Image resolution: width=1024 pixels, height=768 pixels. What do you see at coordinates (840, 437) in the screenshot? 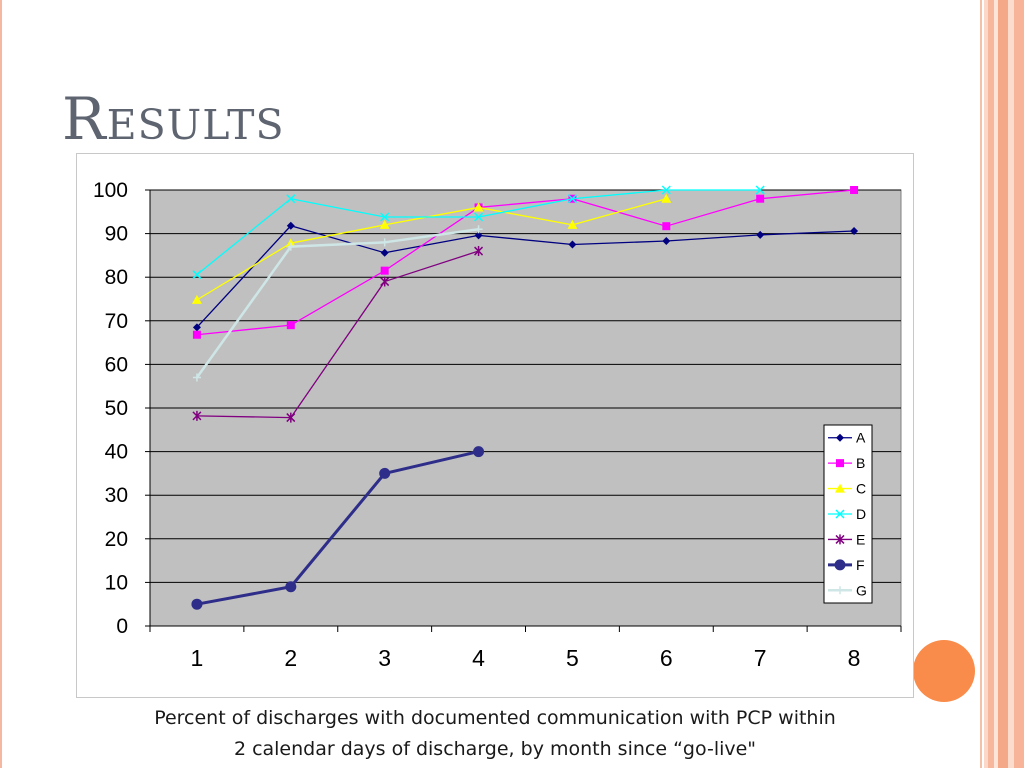
I see `legend-marker-A` at bounding box center [840, 437].